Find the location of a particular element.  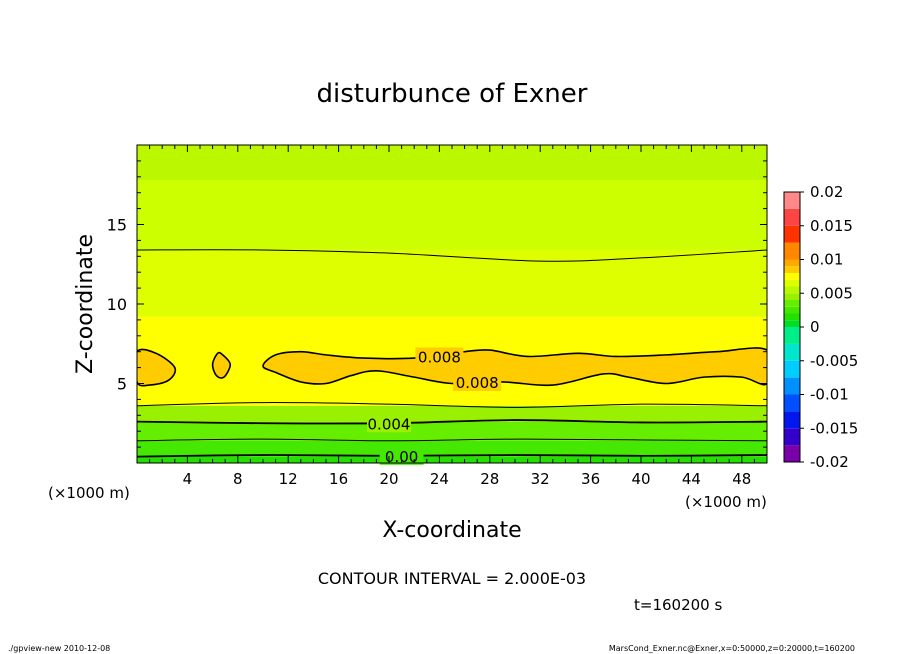

x-unit-label: (×1000 m) is located at coordinates (726, 502).